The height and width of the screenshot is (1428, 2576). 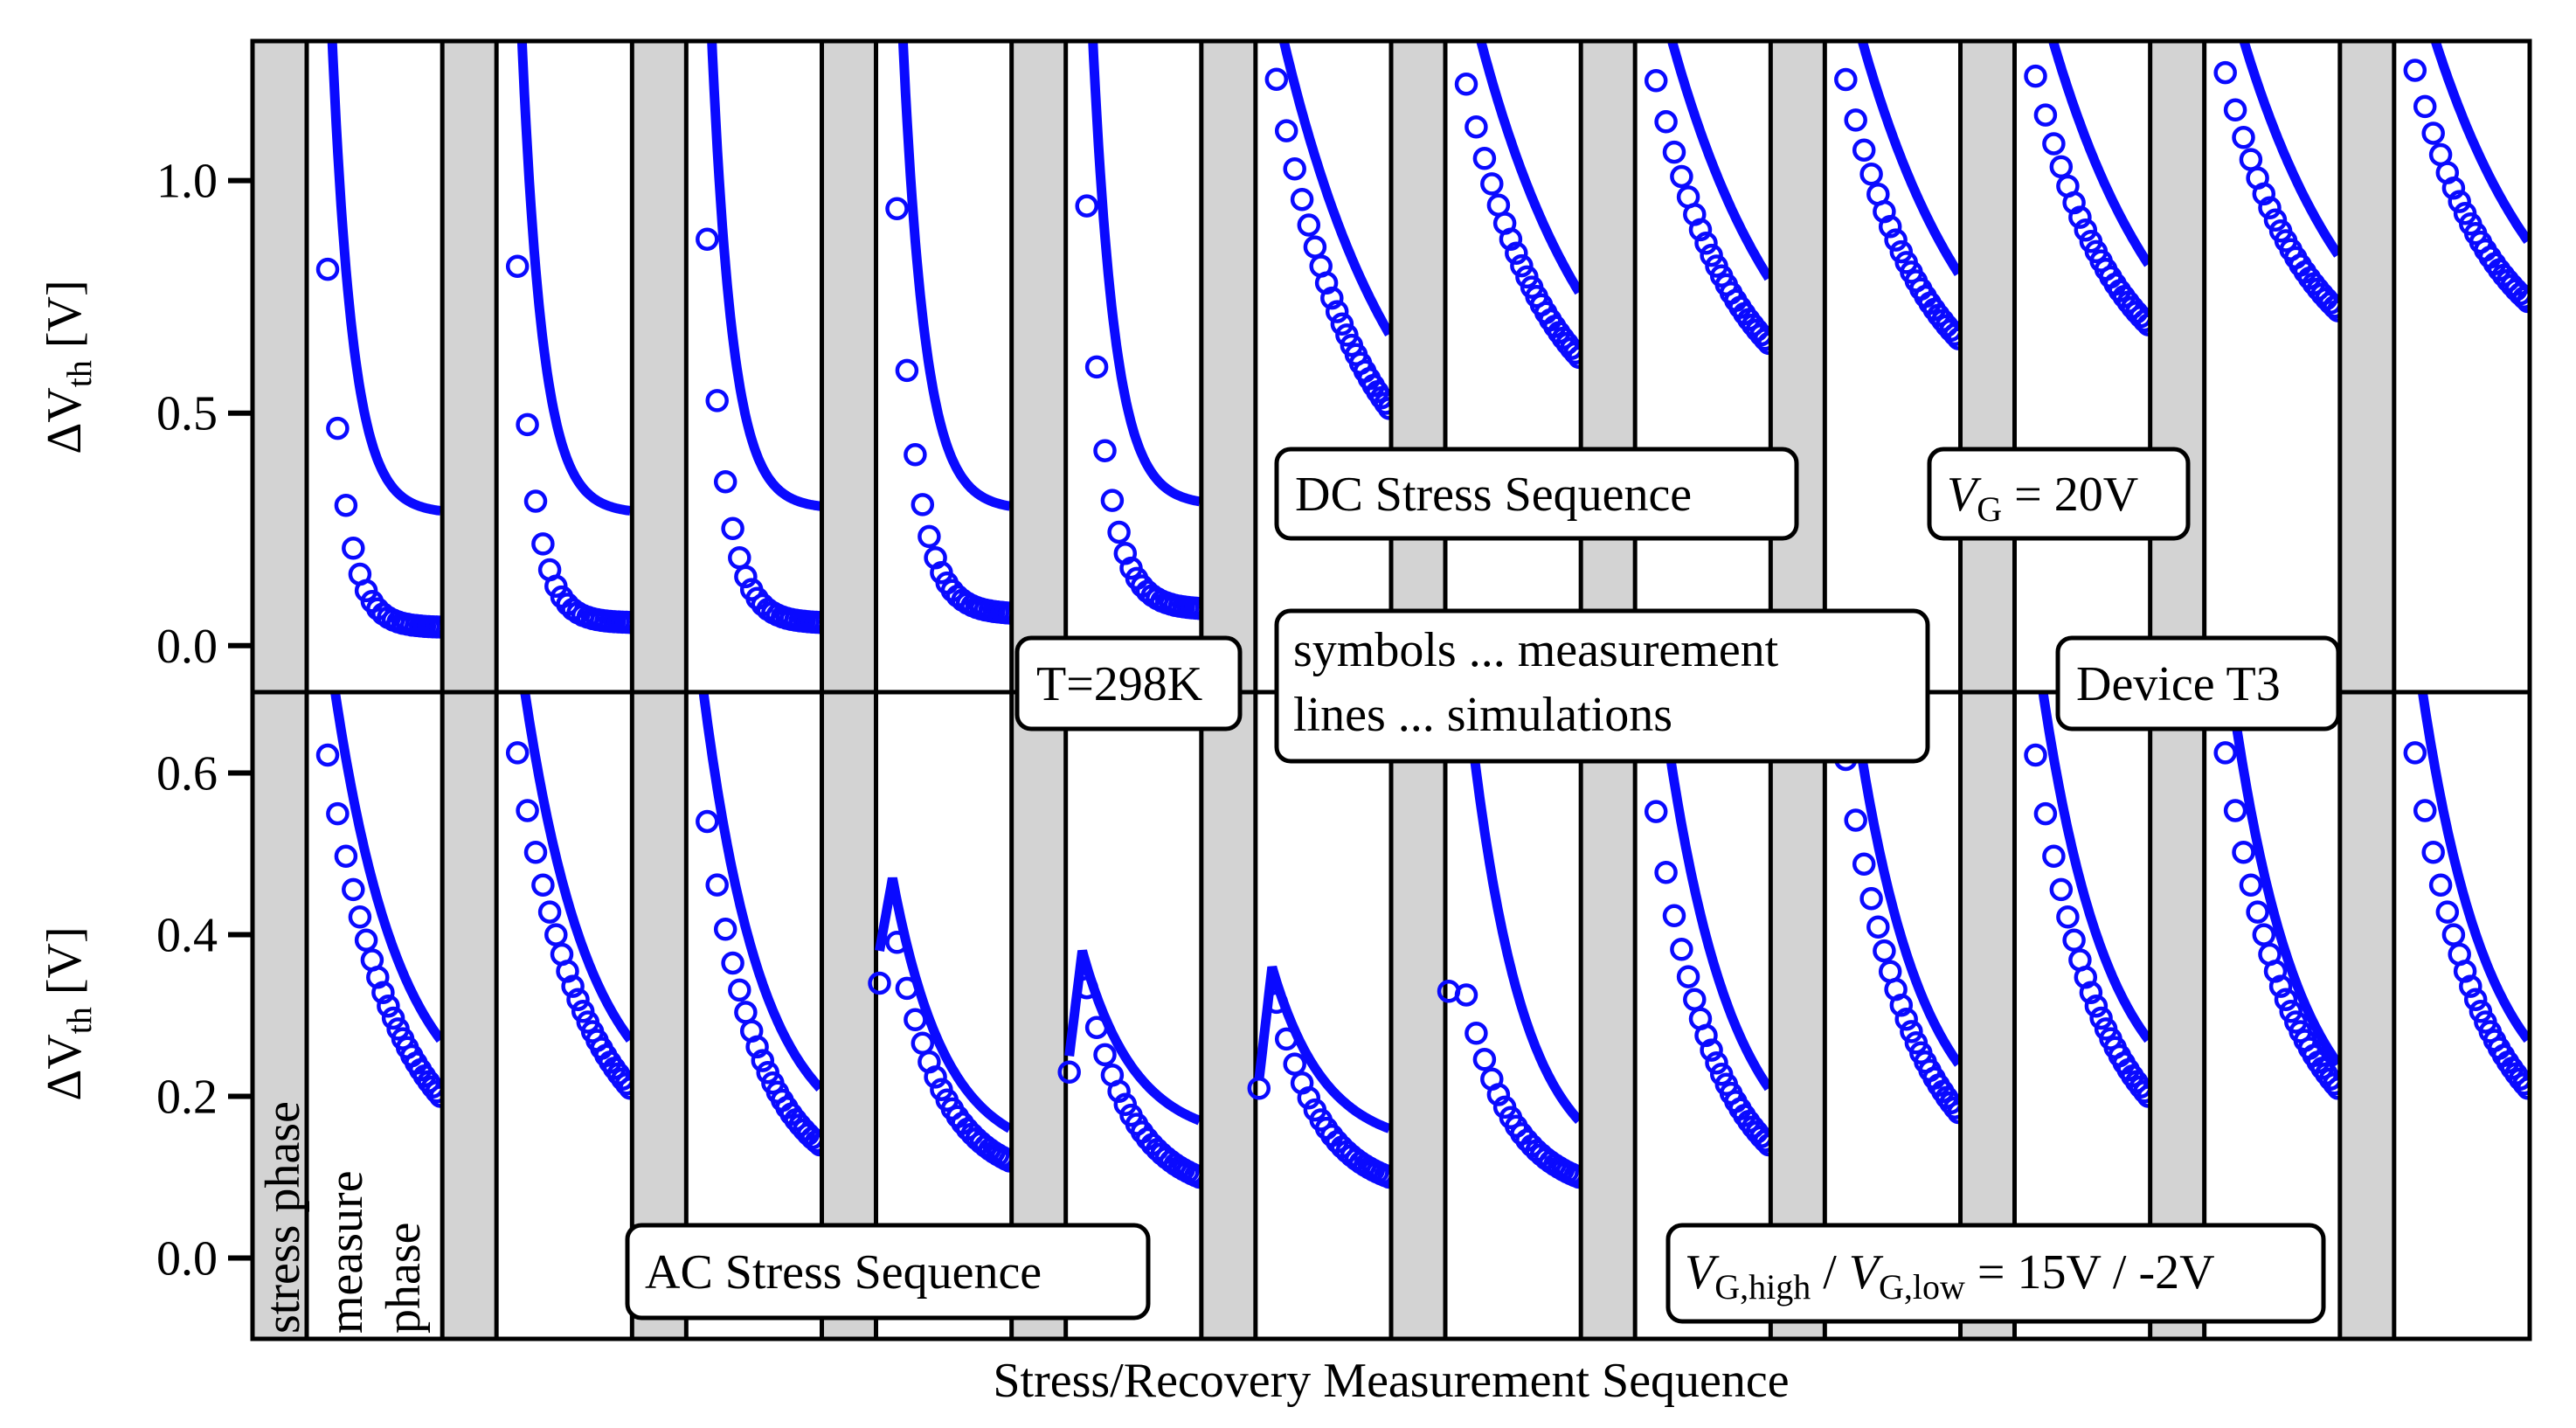 What do you see at coordinates (187, 414) in the screenshot?
I see `y-tick-label: 0.5` at bounding box center [187, 414].